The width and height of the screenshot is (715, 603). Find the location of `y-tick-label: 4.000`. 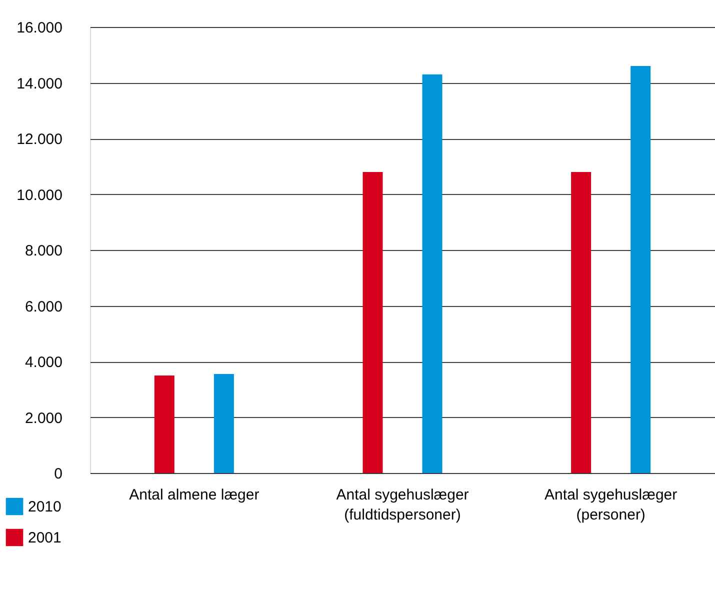

y-tick-label: 4.000 is located at coordinates (43, 362).